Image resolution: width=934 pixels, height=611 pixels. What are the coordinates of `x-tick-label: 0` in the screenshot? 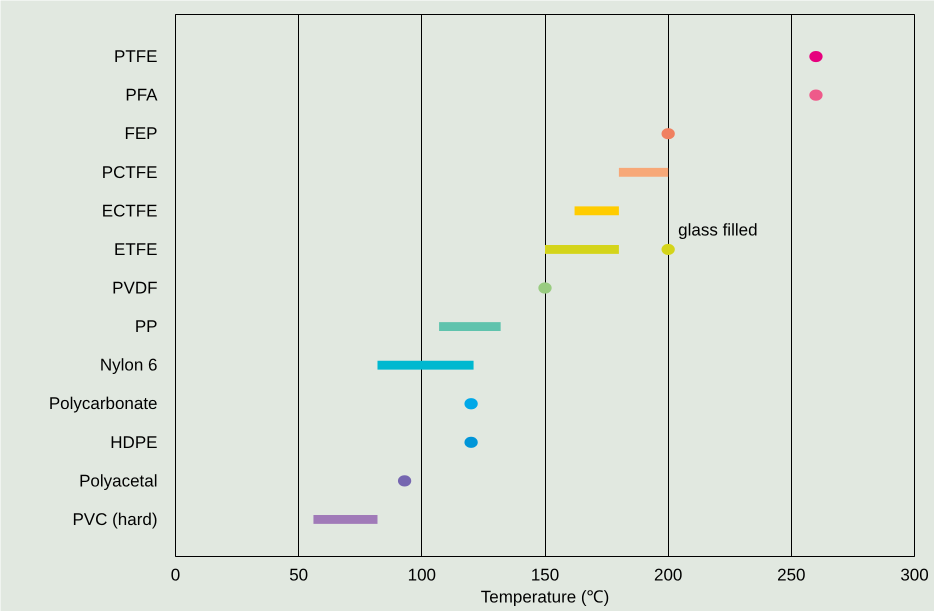 It's located at (175, 575).